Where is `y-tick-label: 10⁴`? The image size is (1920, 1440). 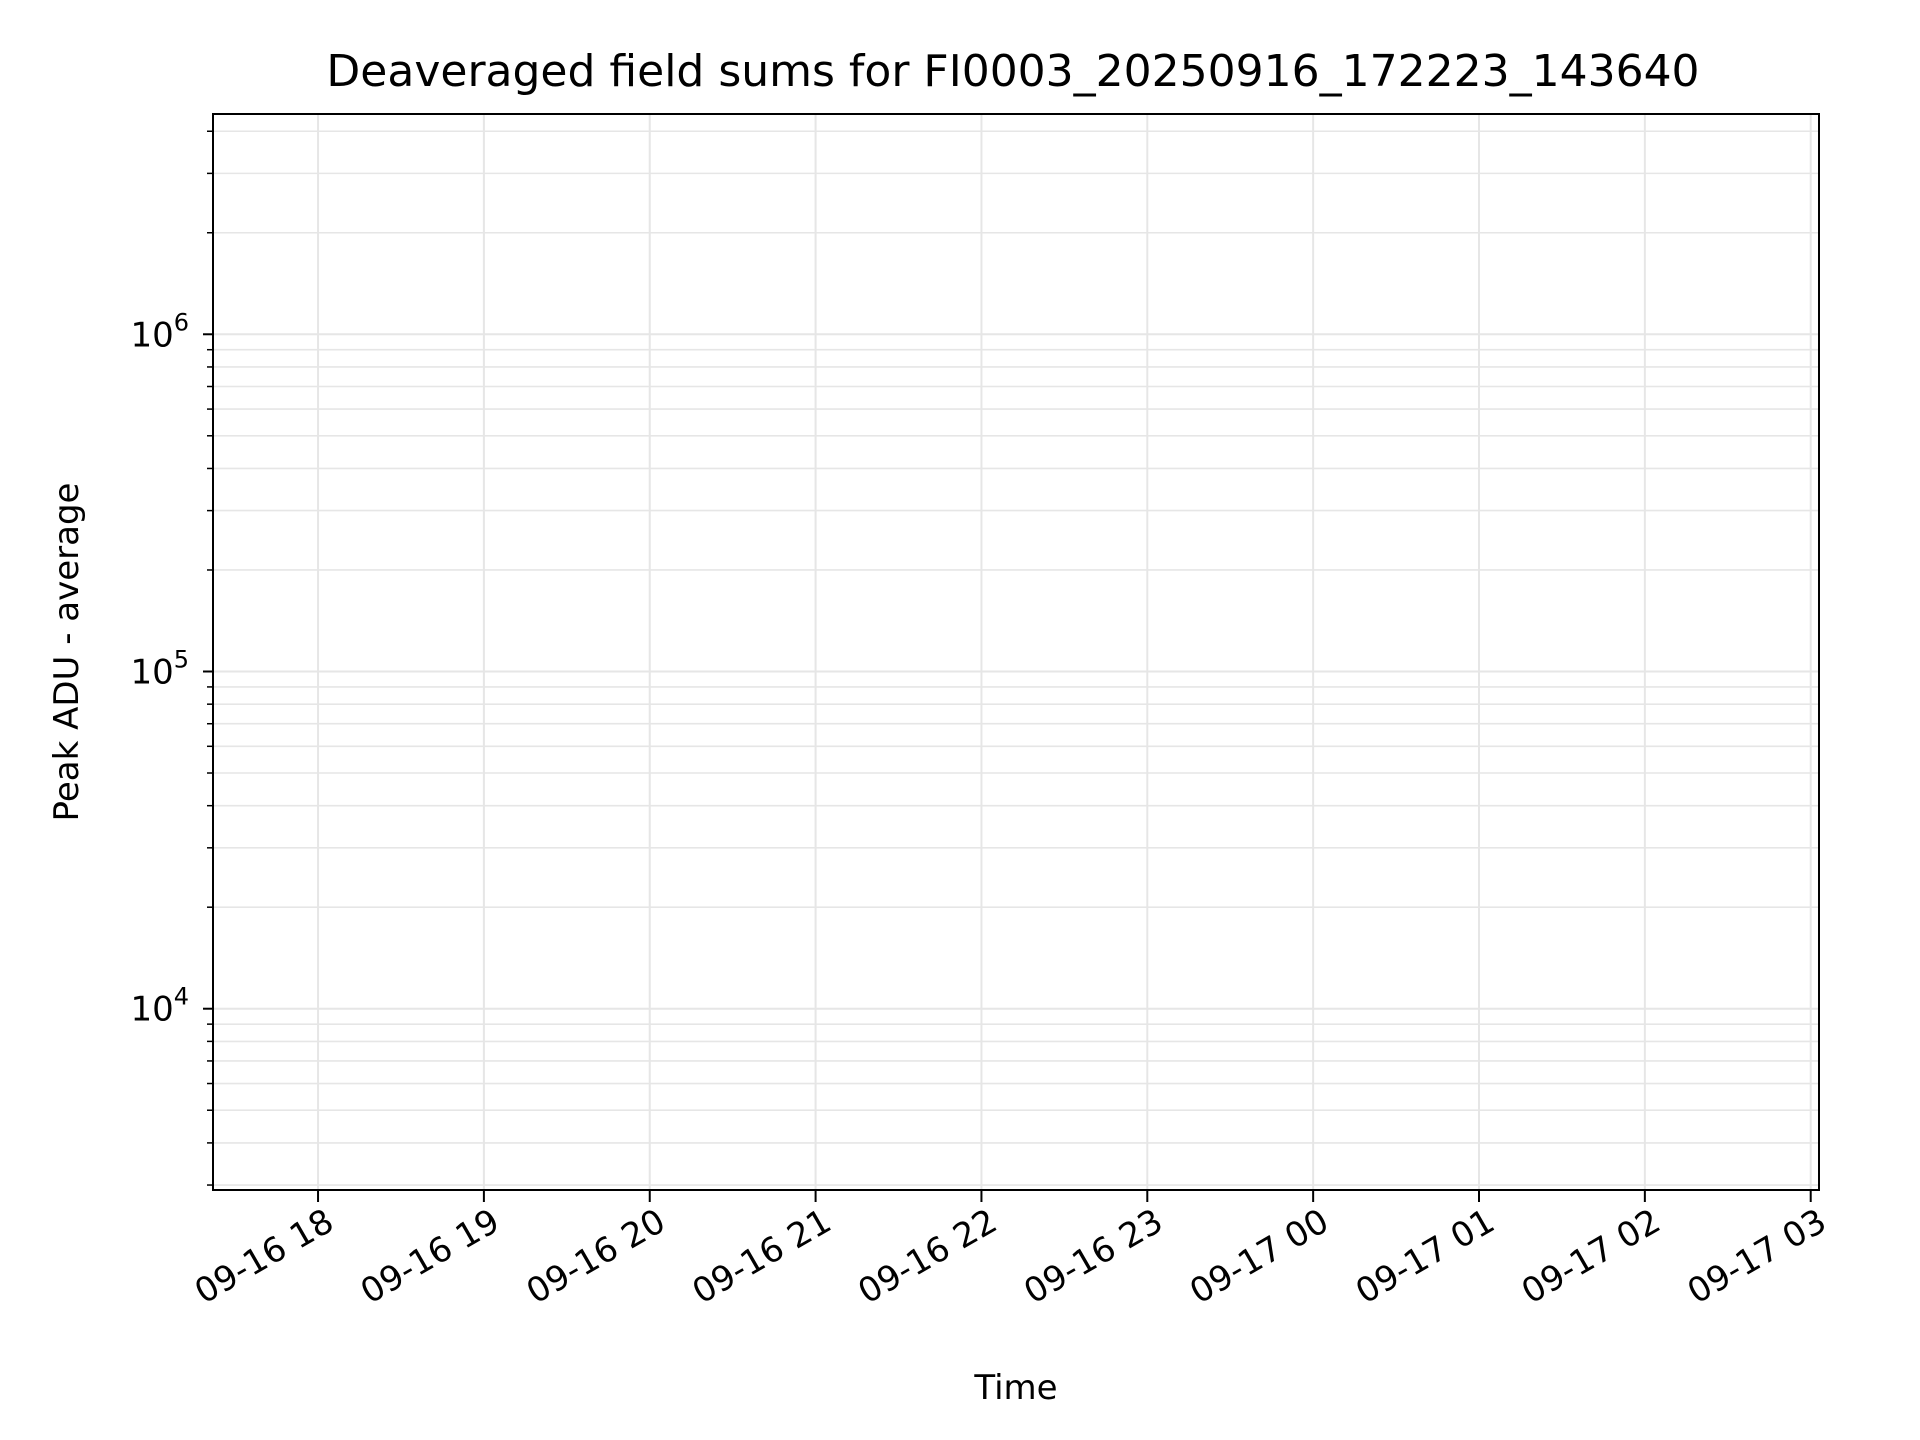
y-tick-label: 10⁴ is located at coordinates (159, 1006).